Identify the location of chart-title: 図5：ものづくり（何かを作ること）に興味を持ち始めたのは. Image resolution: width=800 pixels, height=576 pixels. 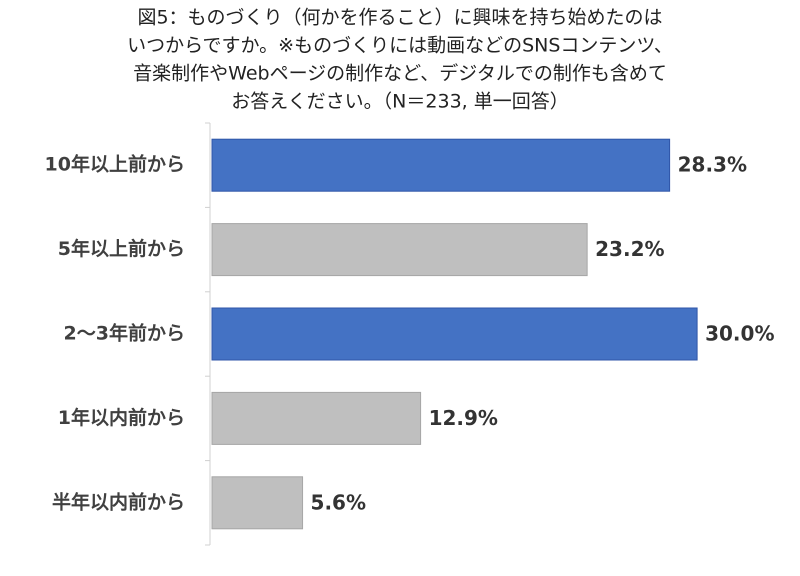
(399, 18).